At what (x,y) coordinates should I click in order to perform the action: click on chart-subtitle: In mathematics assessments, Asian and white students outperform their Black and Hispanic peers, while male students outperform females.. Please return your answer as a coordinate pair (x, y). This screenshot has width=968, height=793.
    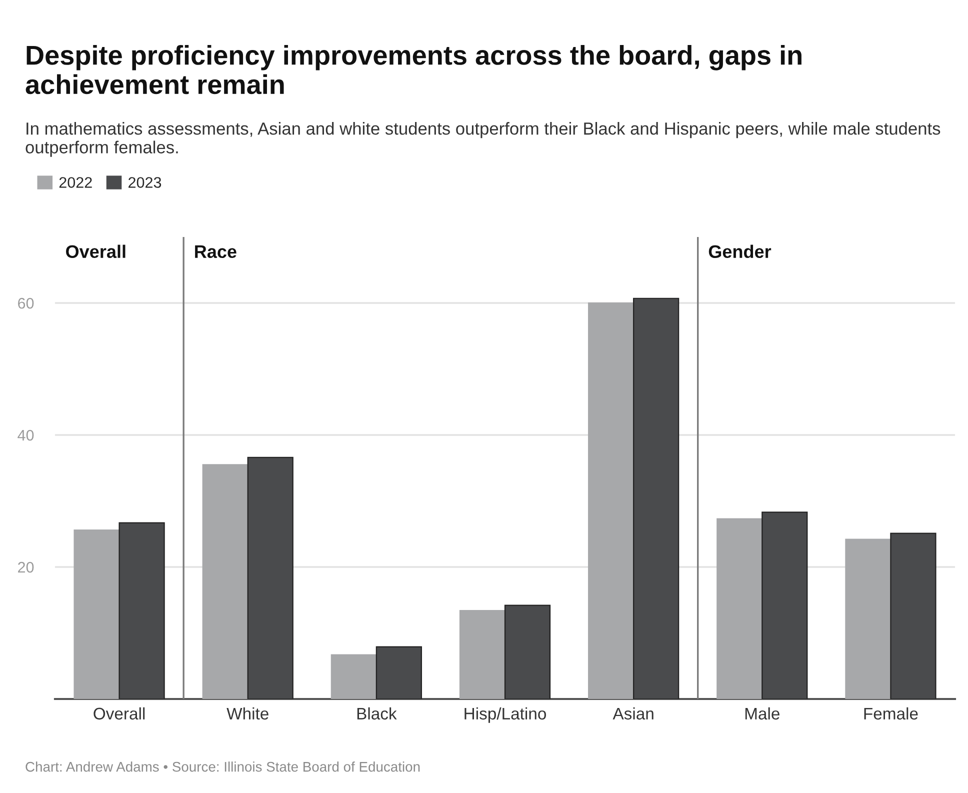
    Looking at the image, I should click on (483, 139).